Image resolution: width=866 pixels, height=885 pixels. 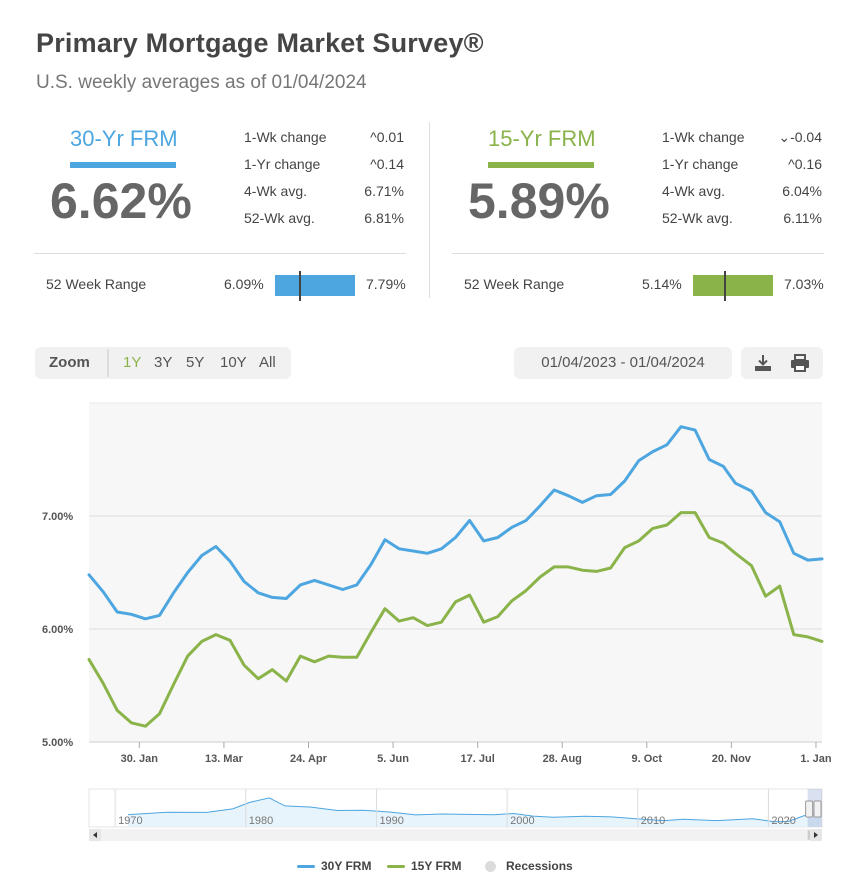 I want to click on x-tick-label: 9. Oct, so click(x=647, y=759).